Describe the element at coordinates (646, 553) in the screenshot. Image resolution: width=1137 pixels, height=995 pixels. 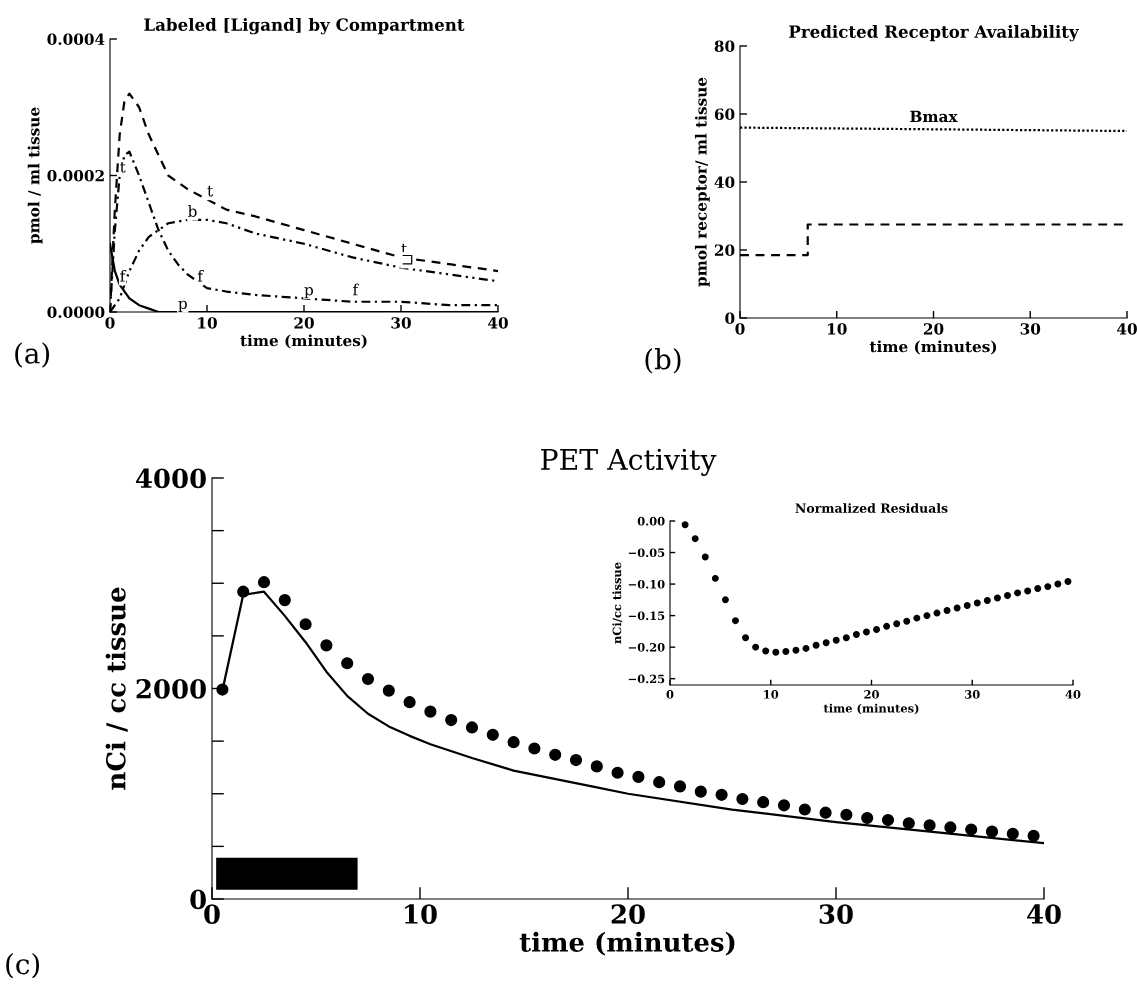
I see `y-tick-label: −0.05` at that location.